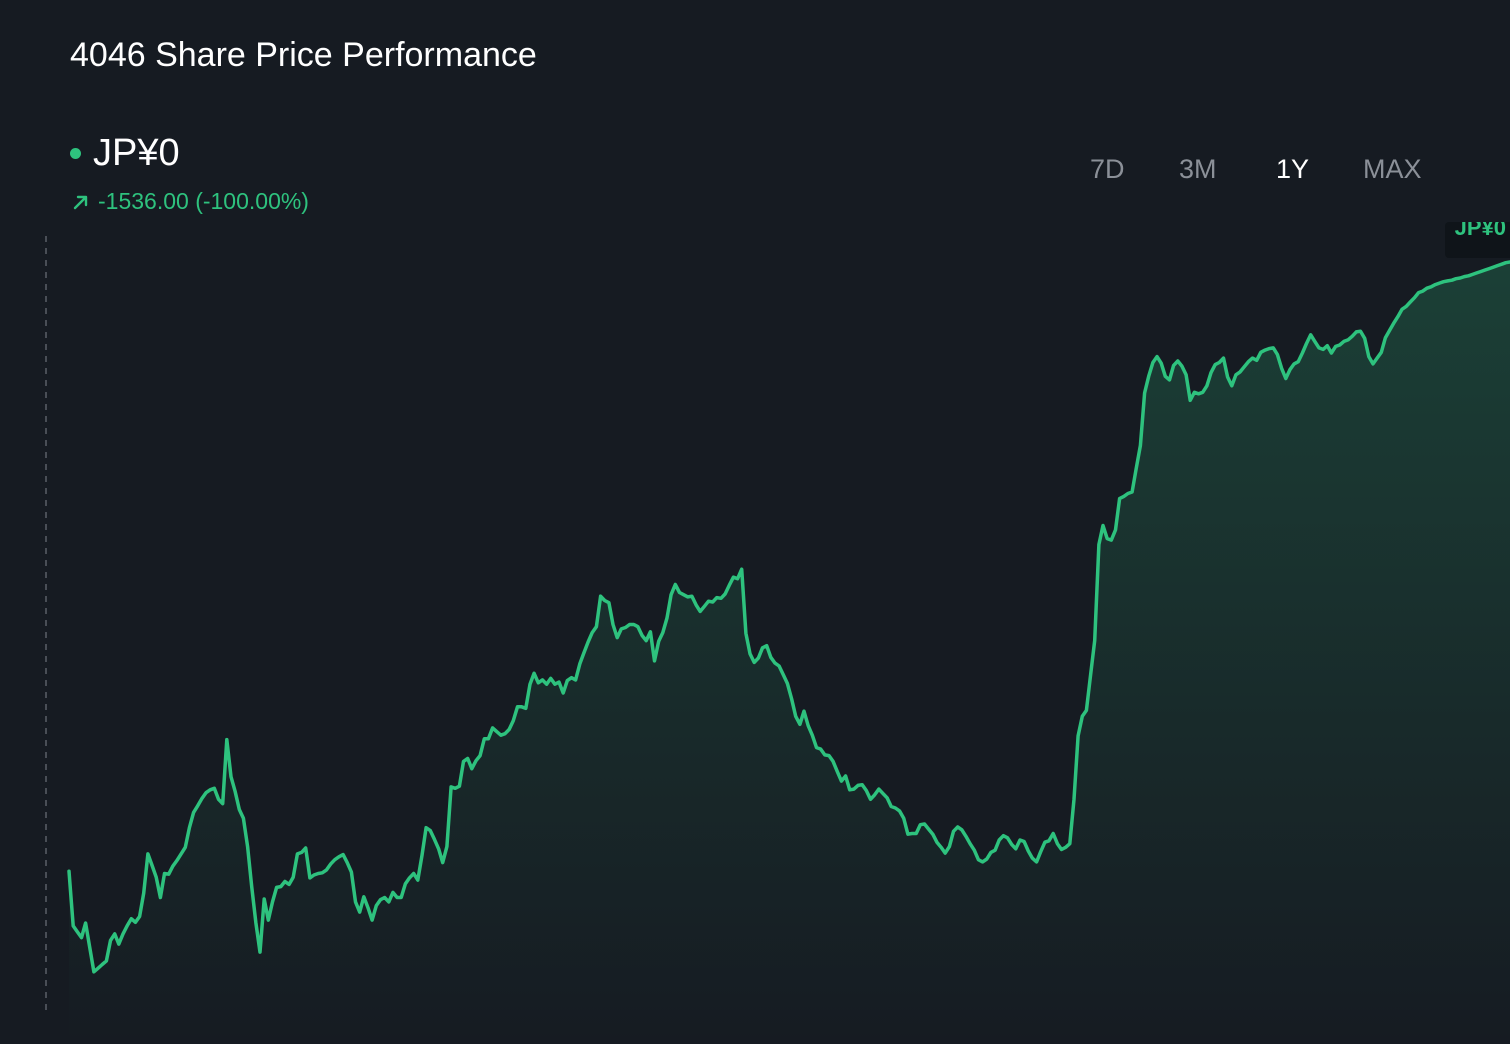 The image size is (1510, 1044). What do you see at coordinates (75, 153) in the screenshot?
I see `series-dot-icon` at bounding box center [75, 153].